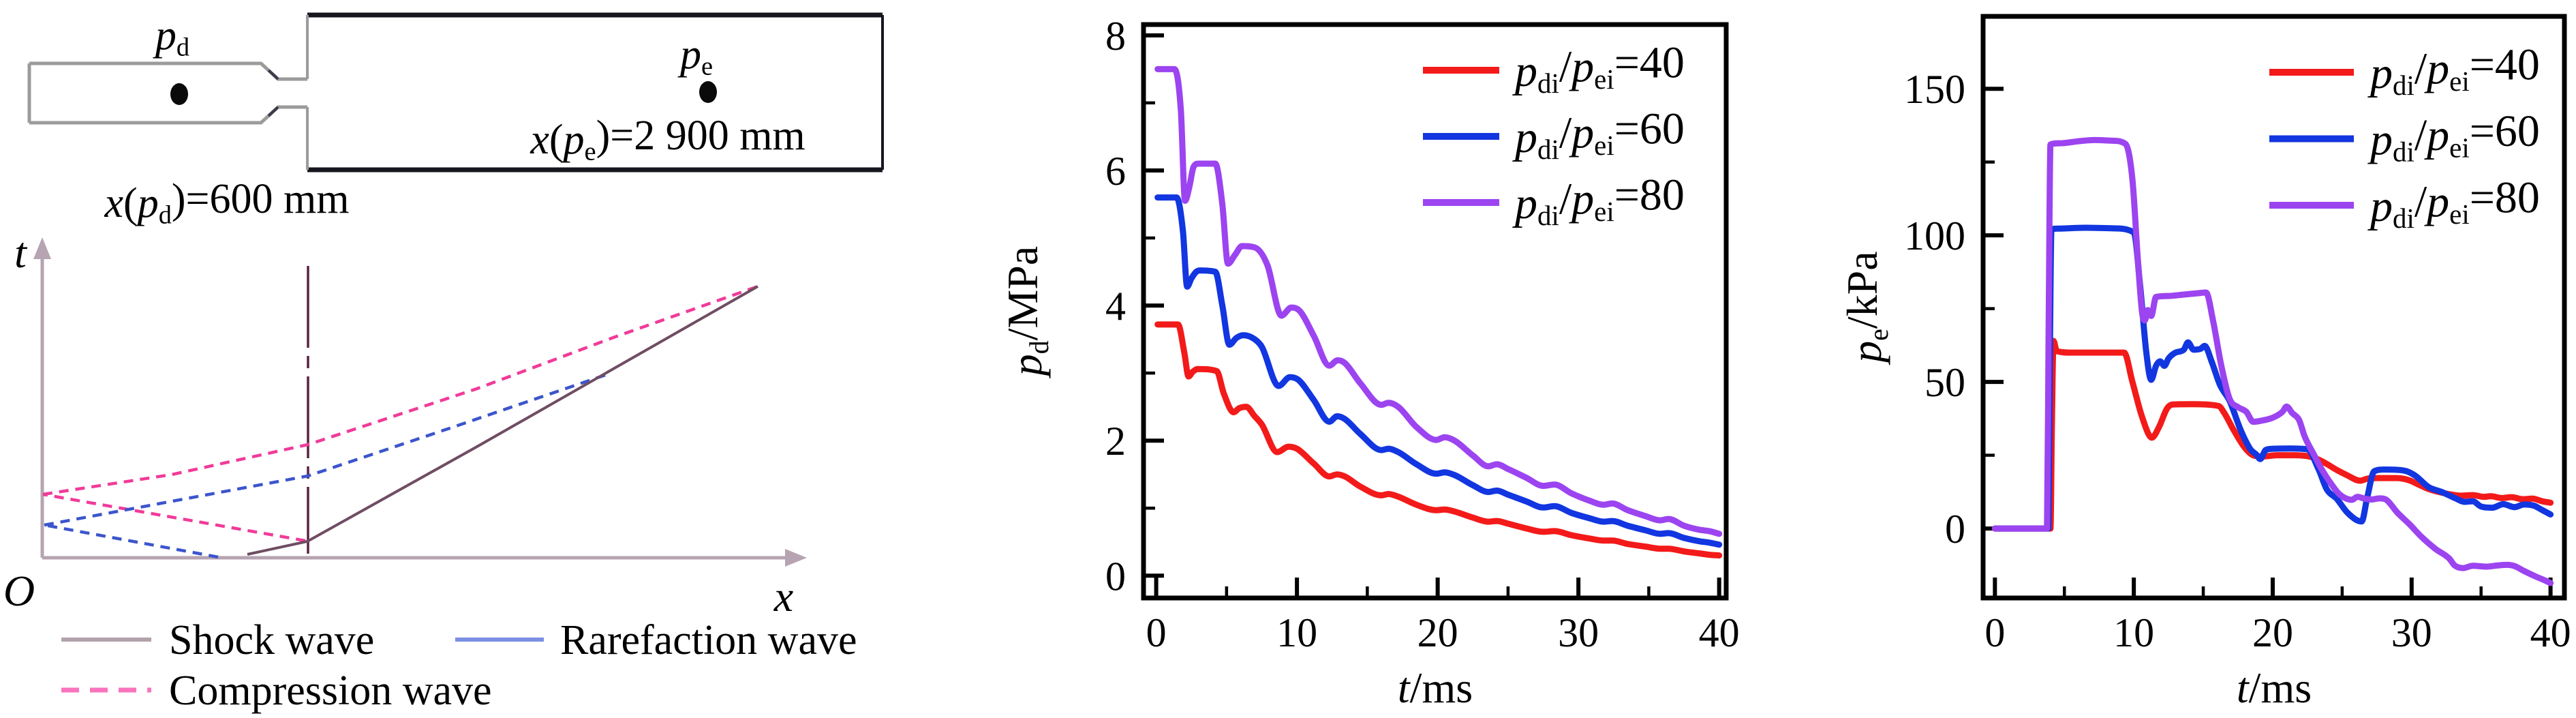 The height and width of the screenshot is (718, 2576). What do you see at coordinates (783, 596) in the screenshot?
I see `x-axis-label: x` at bounding box center [783, 596].